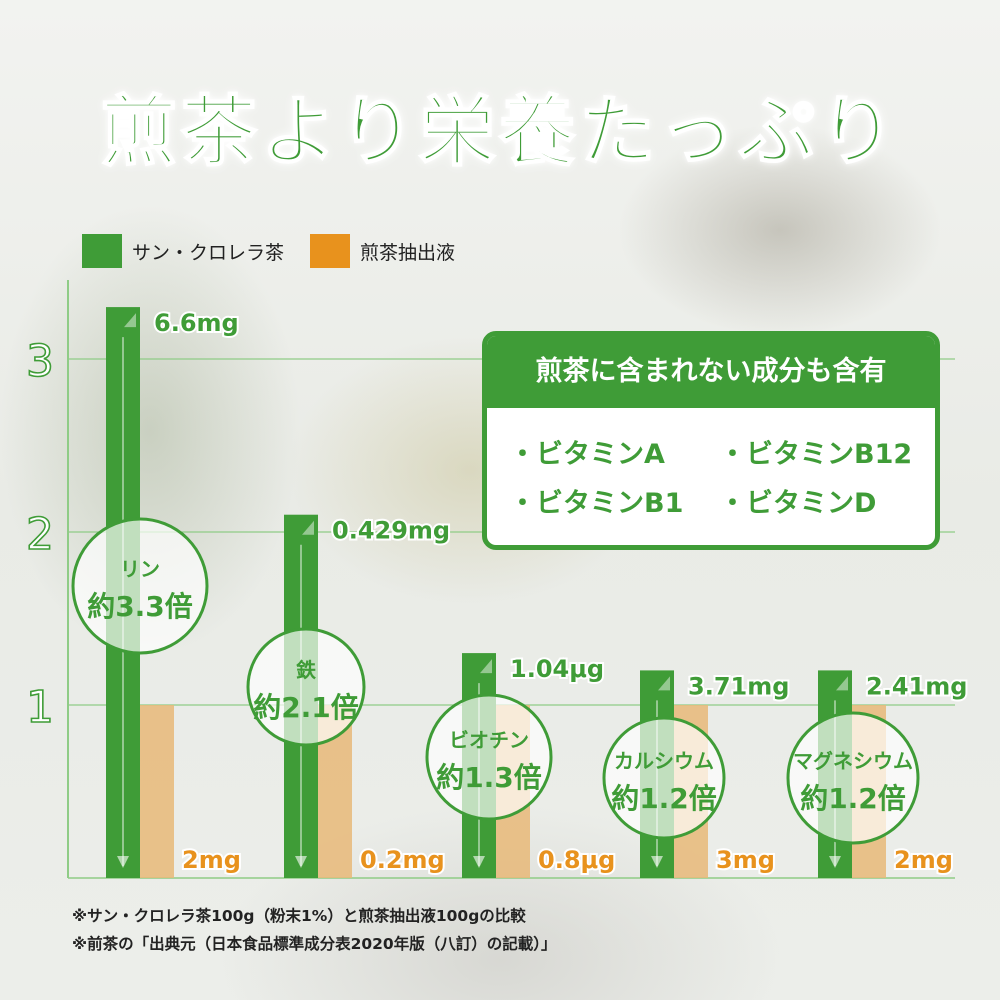 The height and width of the screenshot is (1000, 1000). What do you see at coordinates (157, 791) in the screenshot?
I see `bar-sencha` at bounding box center [157, 791].